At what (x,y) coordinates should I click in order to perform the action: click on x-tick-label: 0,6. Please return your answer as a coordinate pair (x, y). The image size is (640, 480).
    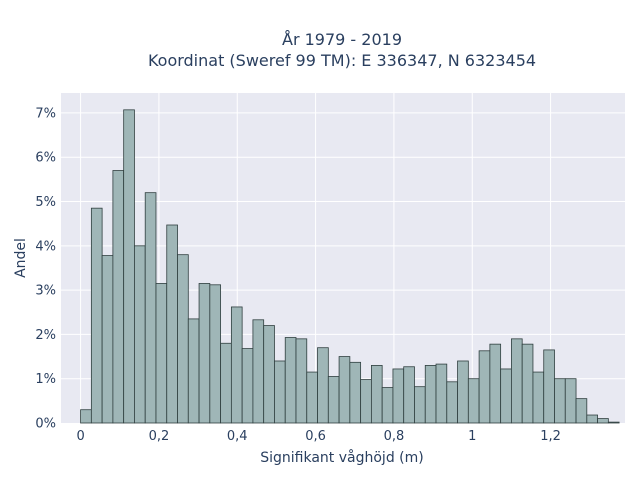
    Looking at the image, I should click on (315, 436).